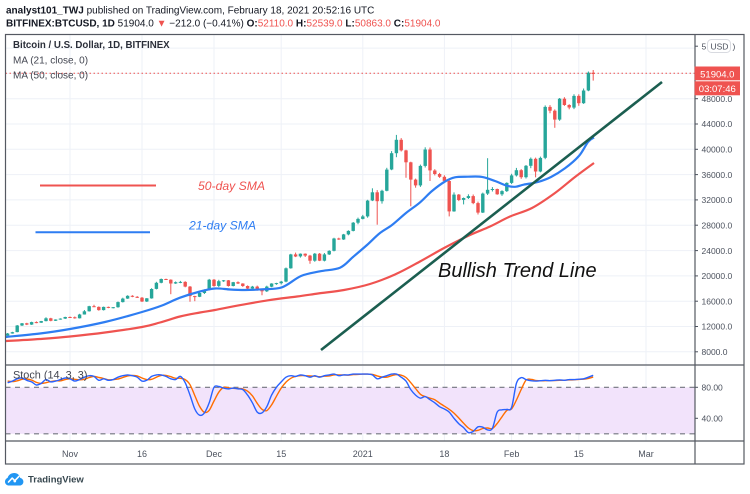 This screenshot has height=494, width=750. Describe the element at coordinates (50, 76) in the screenshot. I see `svg-text: MA (50, close, 0)` at that location.